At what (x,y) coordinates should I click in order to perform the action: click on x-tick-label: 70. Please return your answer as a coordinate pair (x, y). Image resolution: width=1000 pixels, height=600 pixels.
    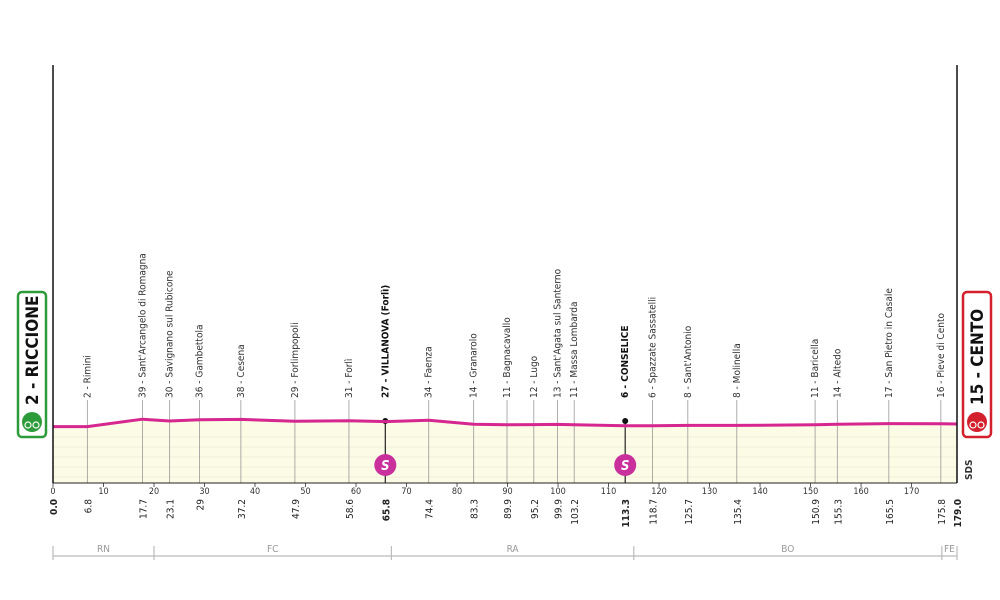
    Looking at the image, I should click on (406, 492).